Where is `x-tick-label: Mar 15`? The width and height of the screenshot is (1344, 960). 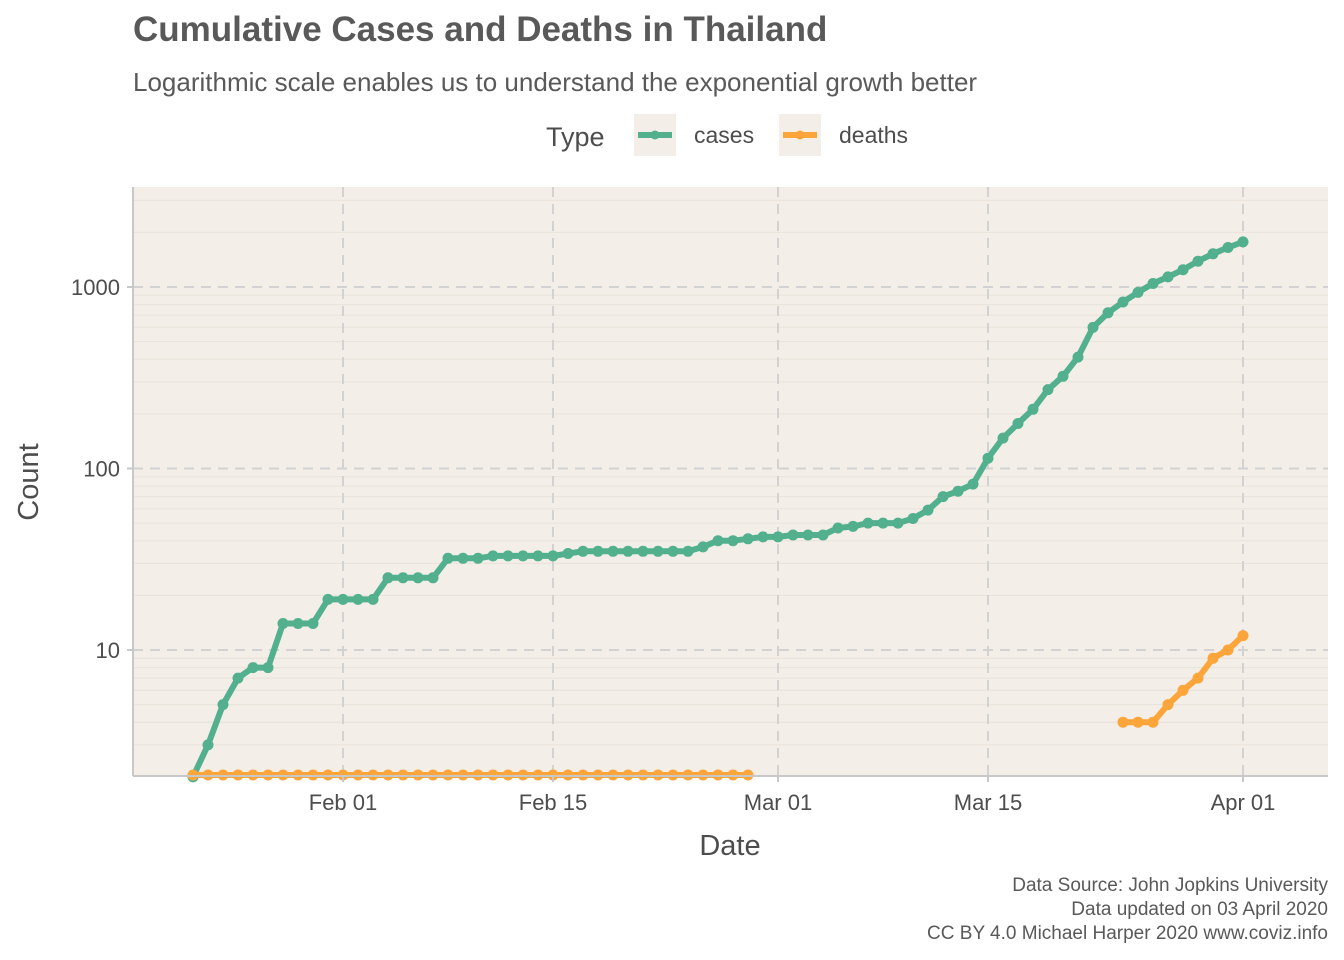 x-tick-label: Mar 15 is located at coordinates (988, 802).